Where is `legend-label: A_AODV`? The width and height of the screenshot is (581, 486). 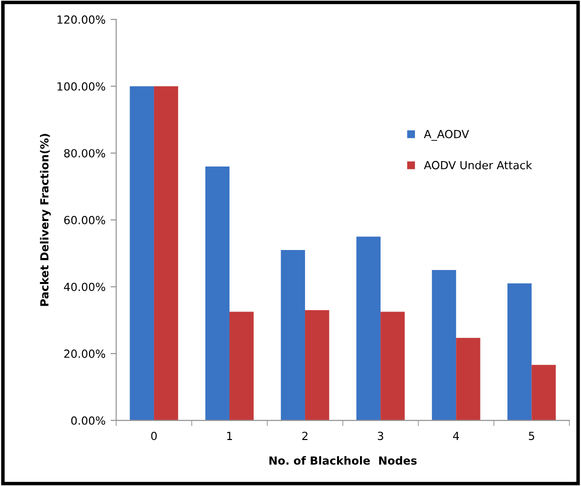 legend-label: A_AODV is located at coordinates (447, 135).